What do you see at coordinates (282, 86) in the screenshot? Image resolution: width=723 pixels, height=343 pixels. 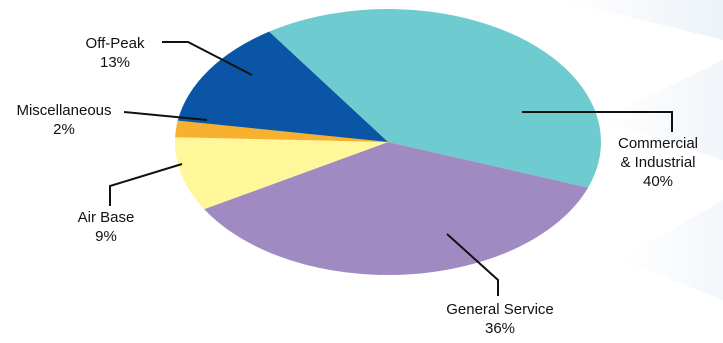 I see `pie-slice-off-peak` at bounding box center [282, 86].